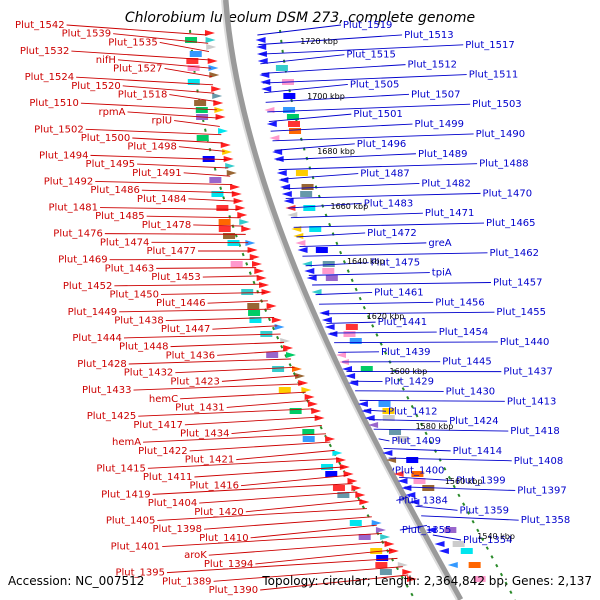 Image resolution: width=600 pixels, height=600 pixels. I want to click on gene-label-left: Plut_1416, so click(215, 486).